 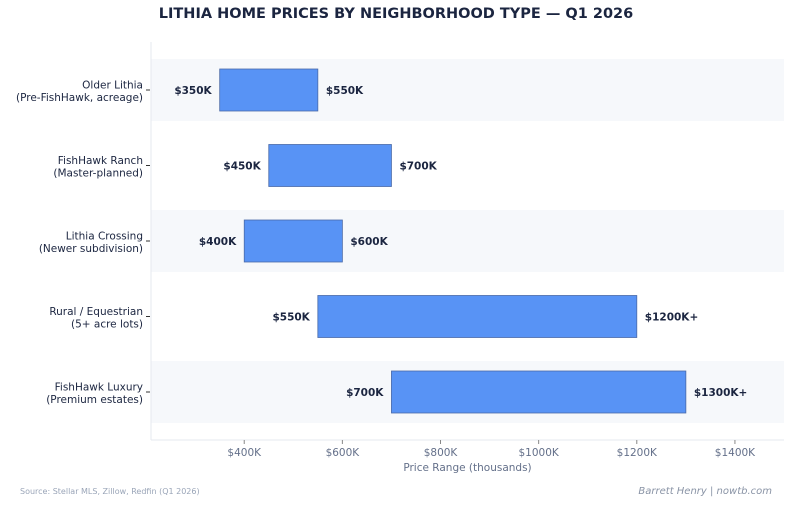 What do you see at coordinates (637, 453) in the screenshot?
I see `x-tick-label: $1200K` at bounding box center [637, 453].